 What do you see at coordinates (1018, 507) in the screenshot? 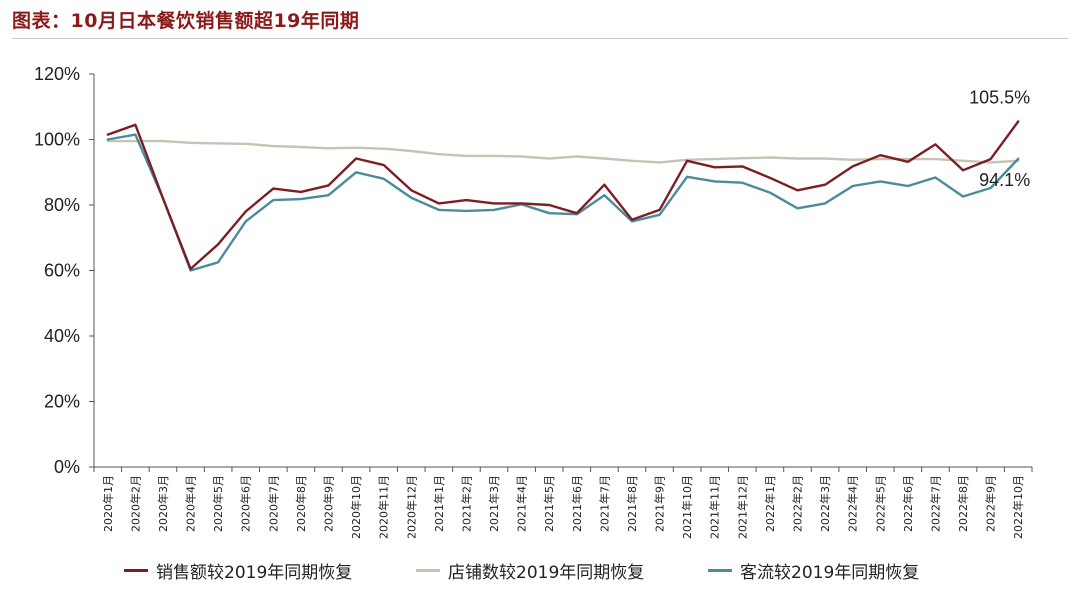
I see `x-tick-label: 2022年10月` at bounding box center [1018, 507].